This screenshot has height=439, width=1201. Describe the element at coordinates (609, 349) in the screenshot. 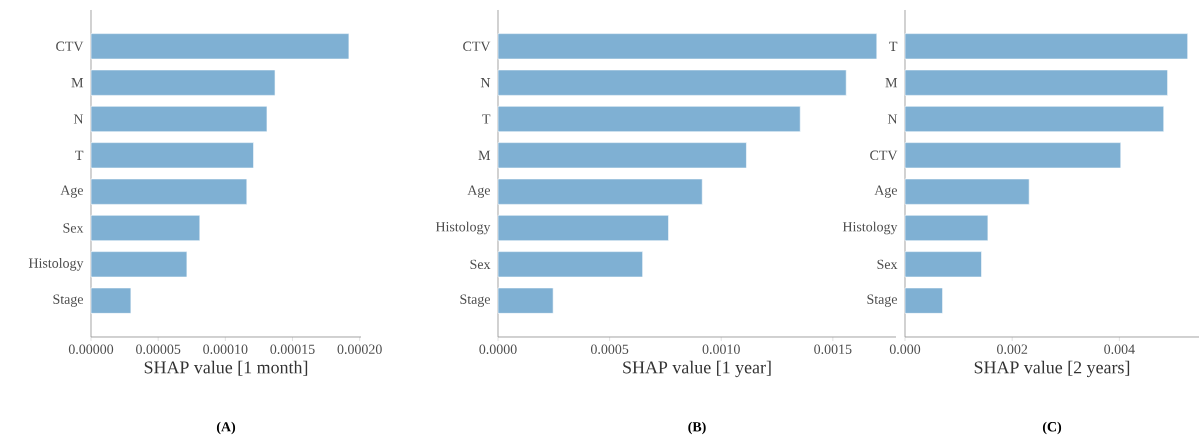

I see `x-tick-label: 0.0005` at that location.